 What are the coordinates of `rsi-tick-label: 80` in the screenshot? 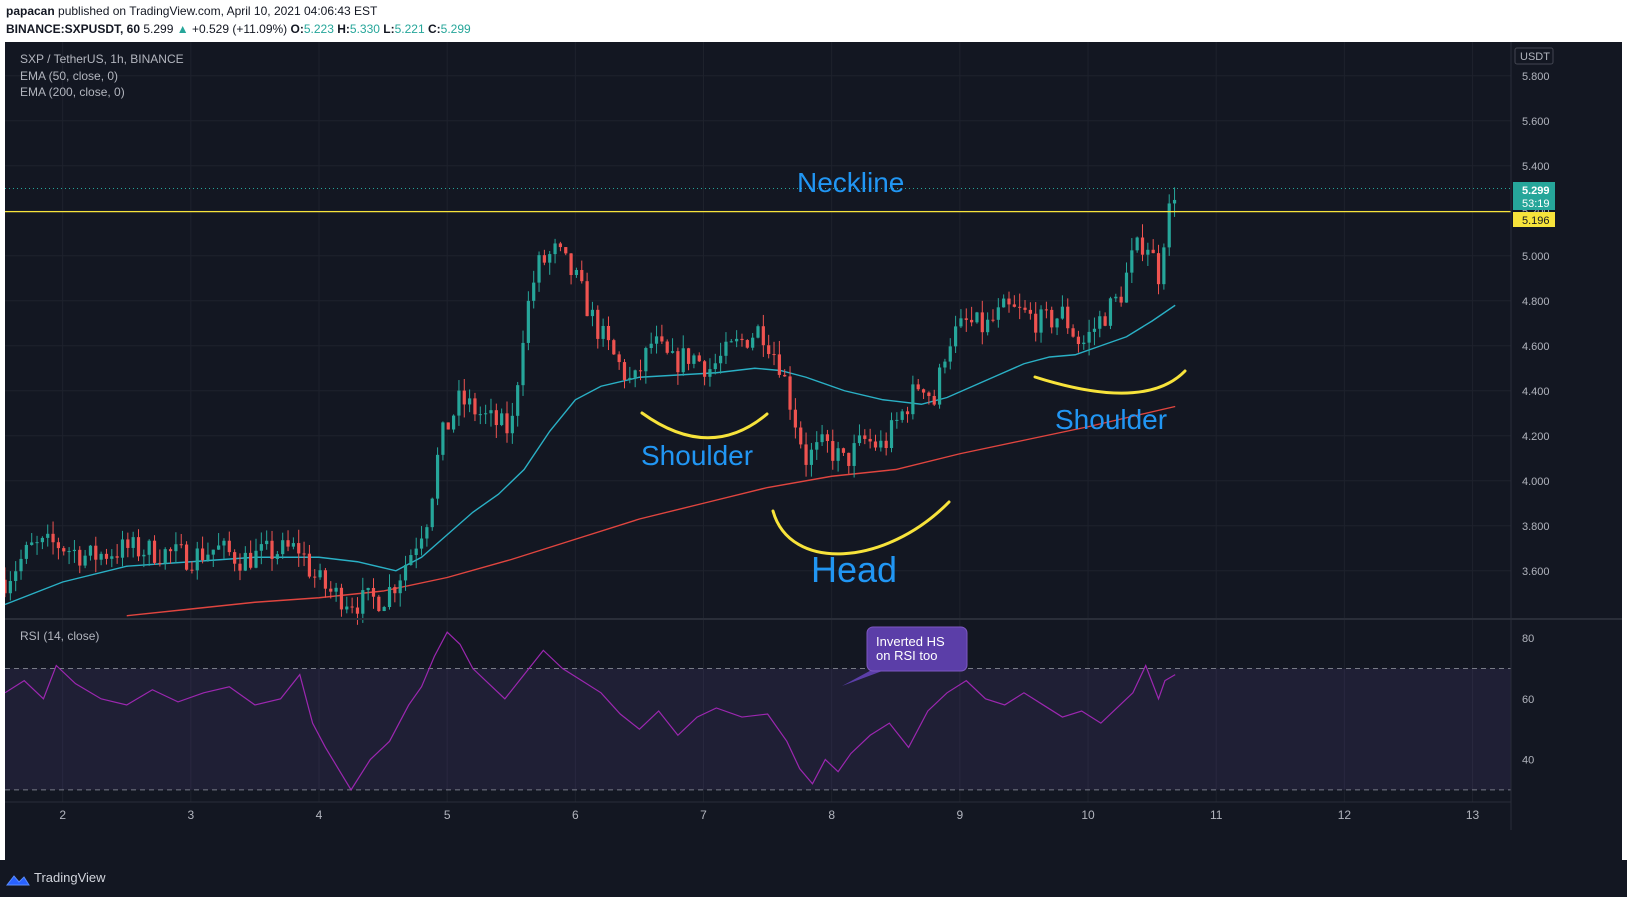 It's located at (1528, 639).